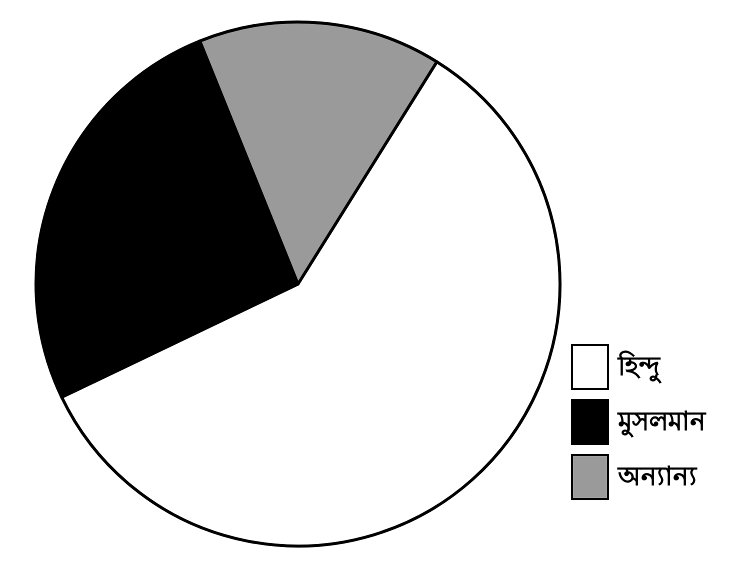  What do you see at coordinates (639, 367) in the screenshot?
I see `legend-label: হিন্দু` at bounding box center [639, 367].